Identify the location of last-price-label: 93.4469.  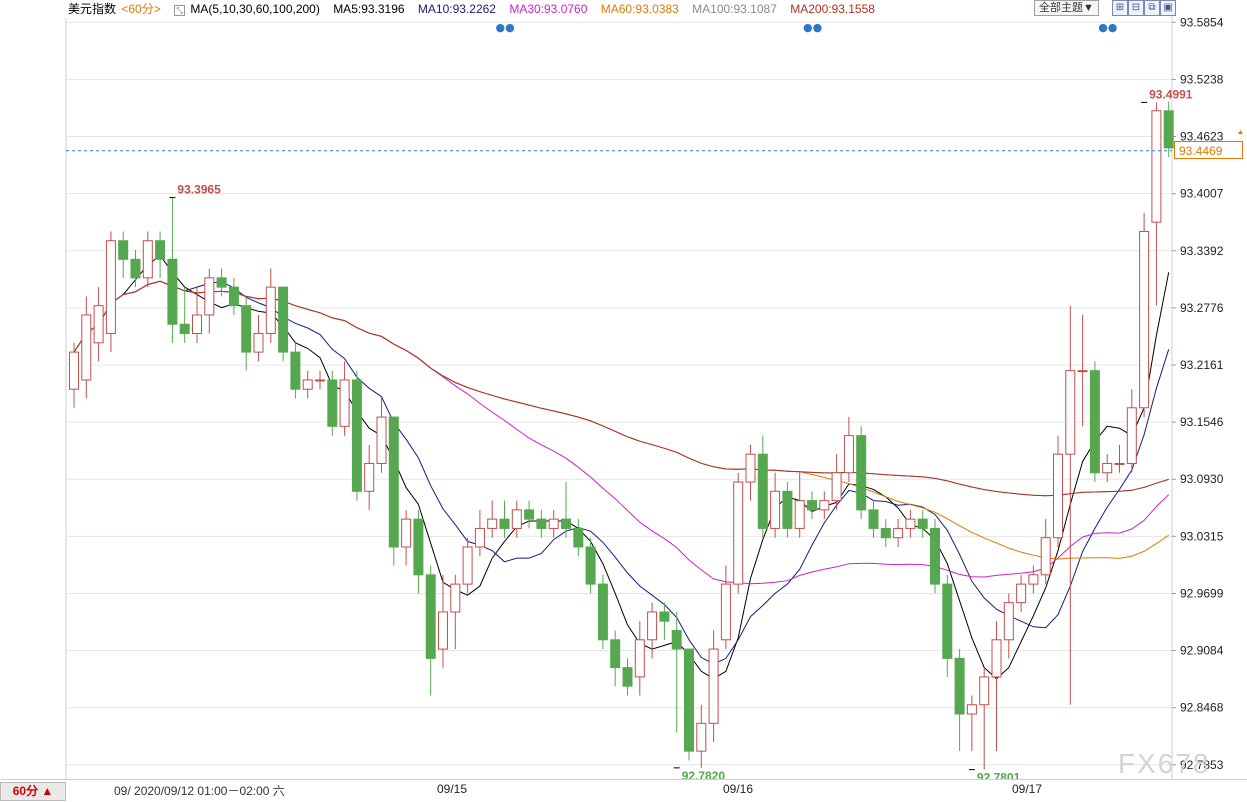
(1208, 150).